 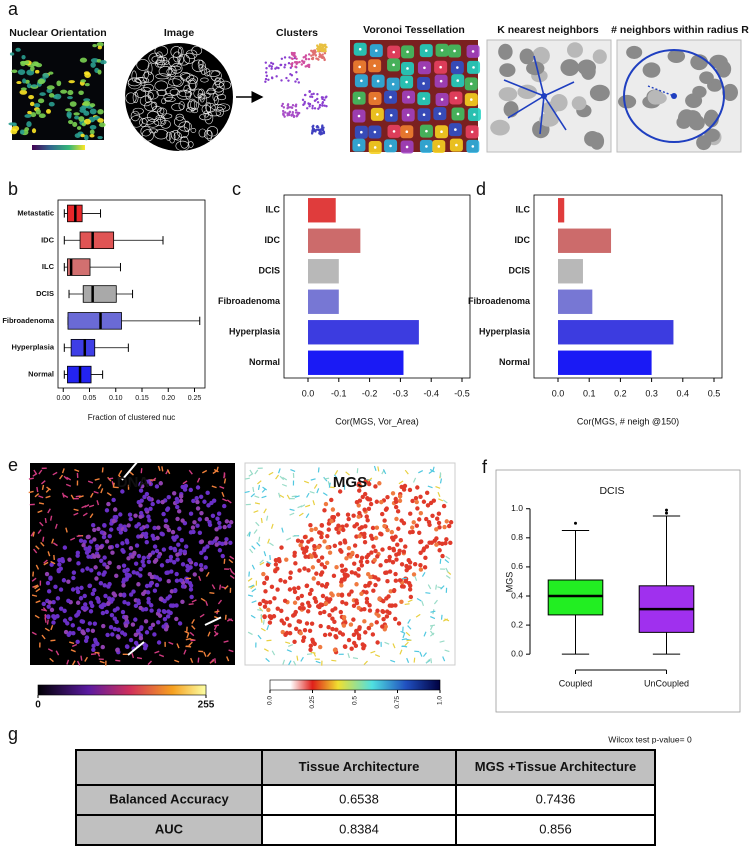 I want to click on panel-letter: b, so click(x=13, y=189).